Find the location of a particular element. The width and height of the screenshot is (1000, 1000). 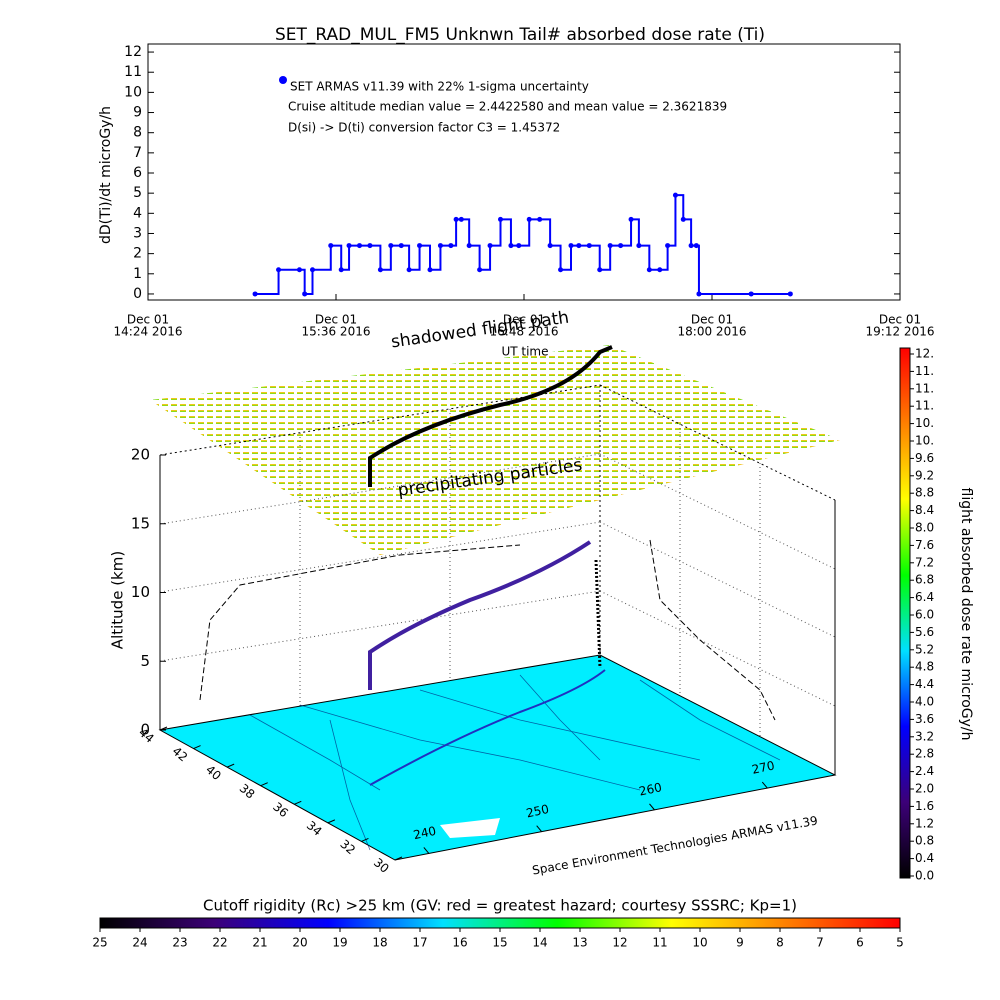

colorbar-tick-label: 6 is located at coordinates (860, 943).